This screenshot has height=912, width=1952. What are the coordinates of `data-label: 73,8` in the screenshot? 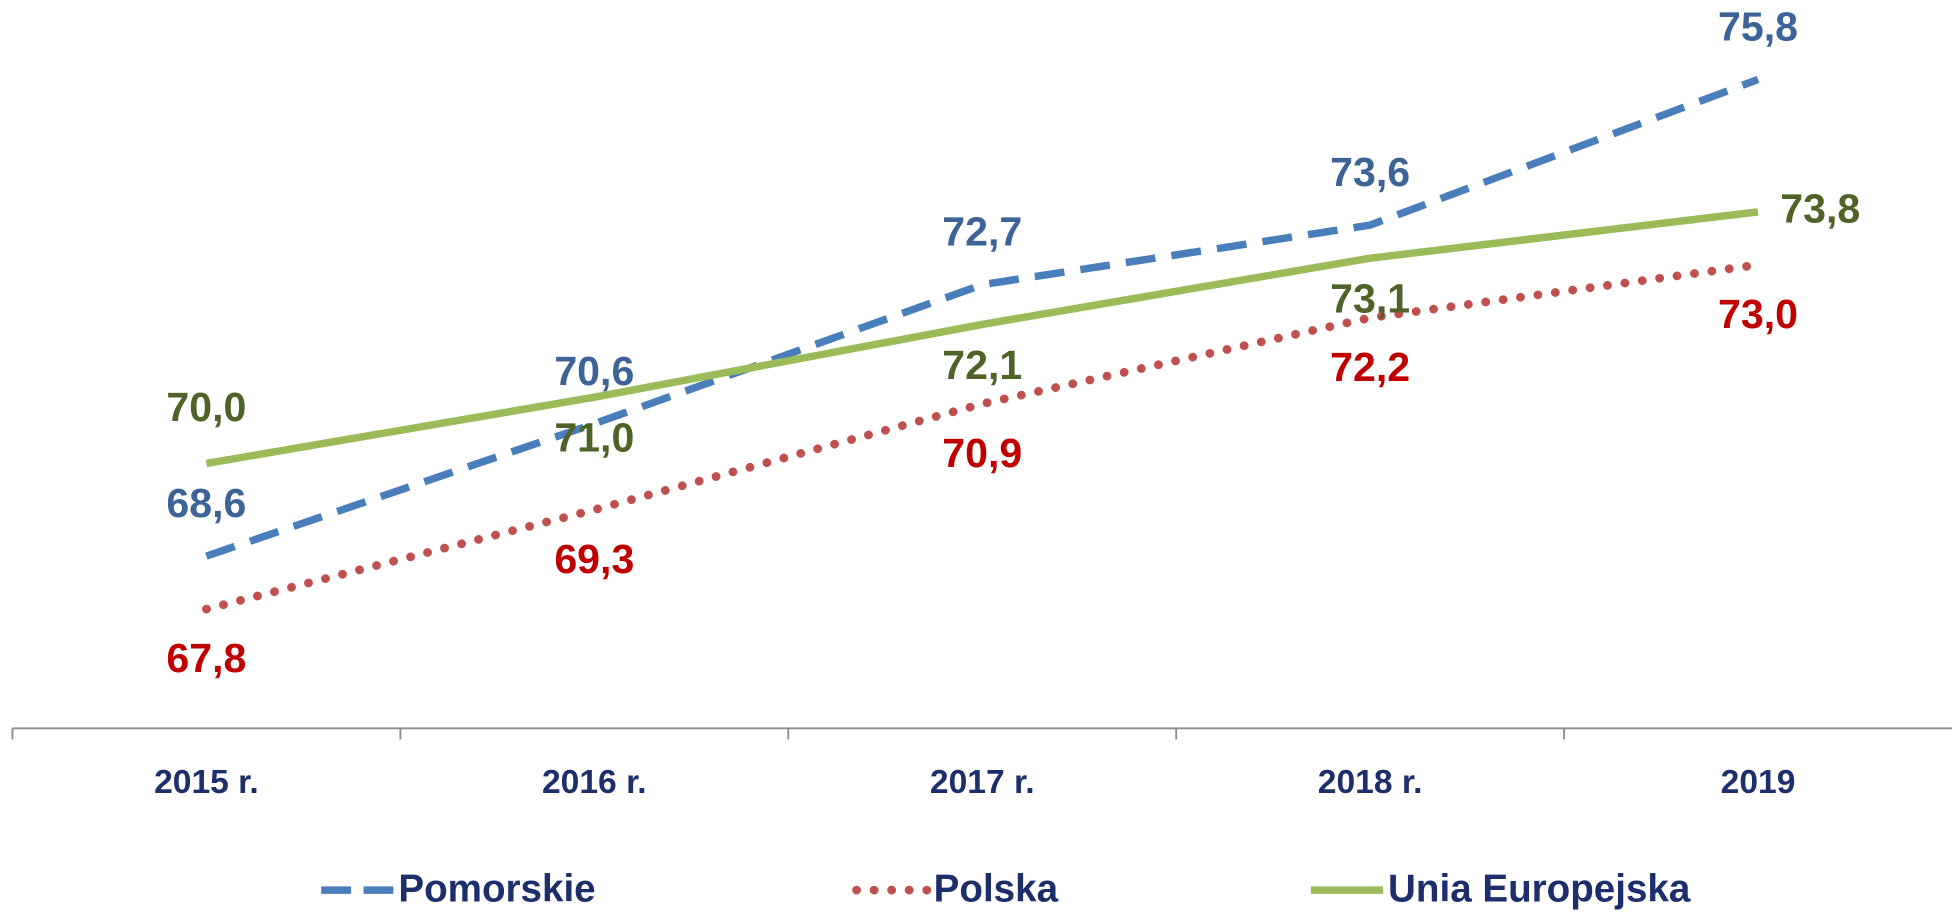 It's located at (1820, 209).